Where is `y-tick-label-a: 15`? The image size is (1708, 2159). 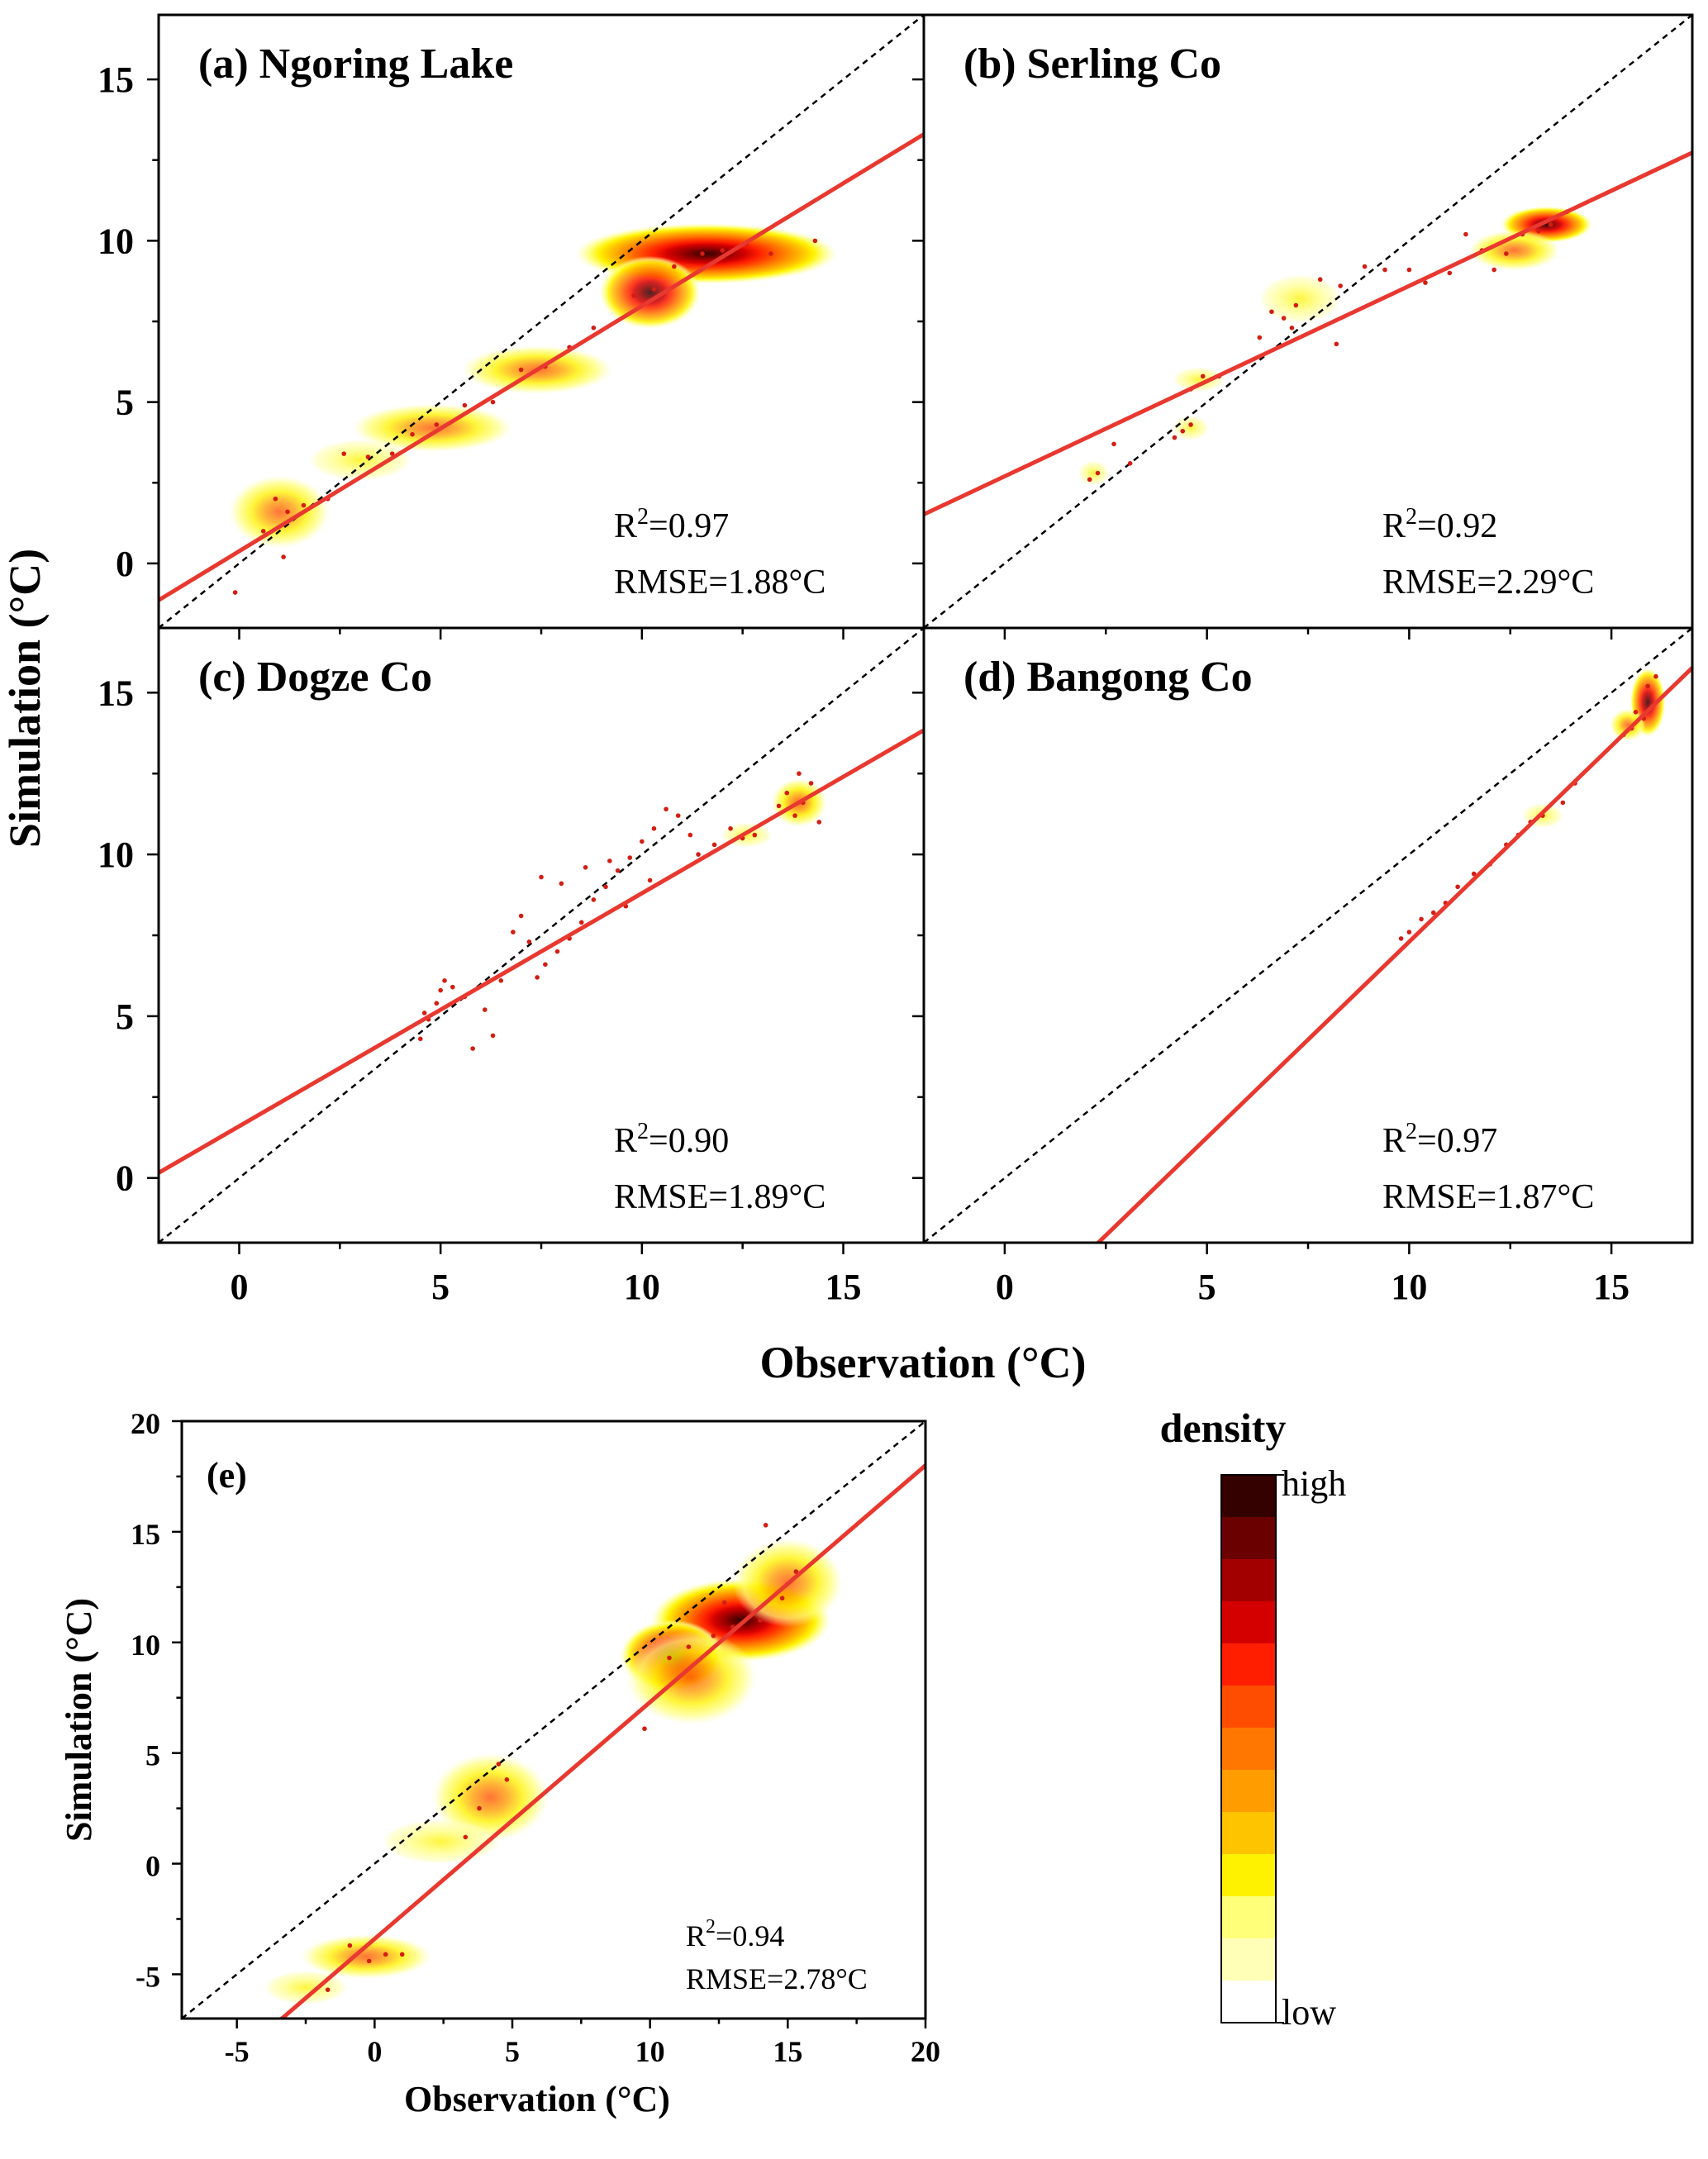 y-tick-label-a: 15 is located at coordinates (116, 79).